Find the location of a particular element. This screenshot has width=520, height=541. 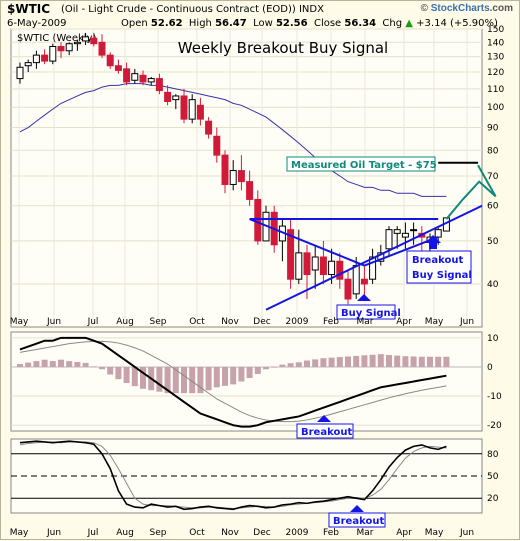

x-tick-label: Sep is located at coordinates (158, 533).